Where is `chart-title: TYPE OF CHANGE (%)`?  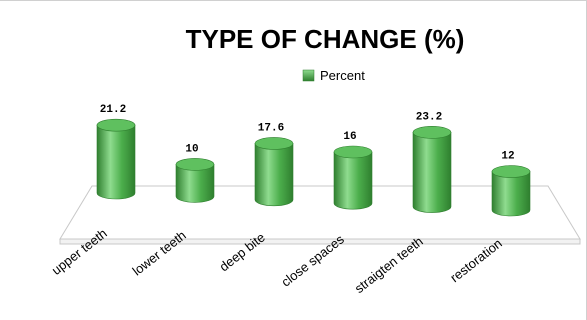 chart-title: TYPE OF CHANGE (%) is located at coordinates (325, 39).